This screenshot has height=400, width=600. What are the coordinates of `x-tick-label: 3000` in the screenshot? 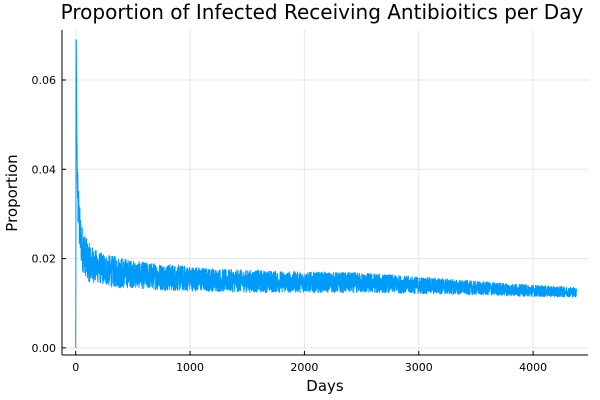 It's located at (419, 367).